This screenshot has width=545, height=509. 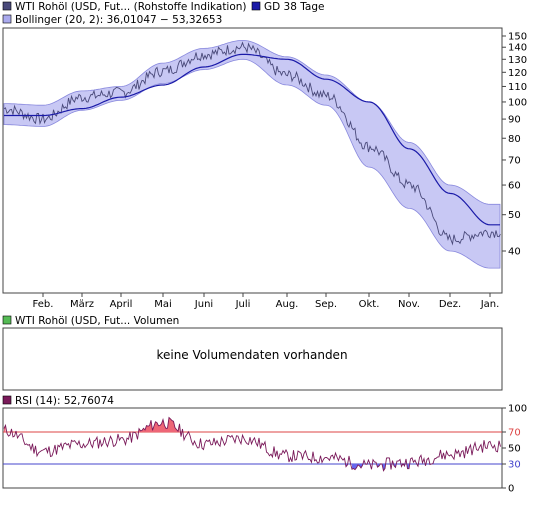 I want to click on rsi-y-tick-label: 50, so click(x=514, y=449).